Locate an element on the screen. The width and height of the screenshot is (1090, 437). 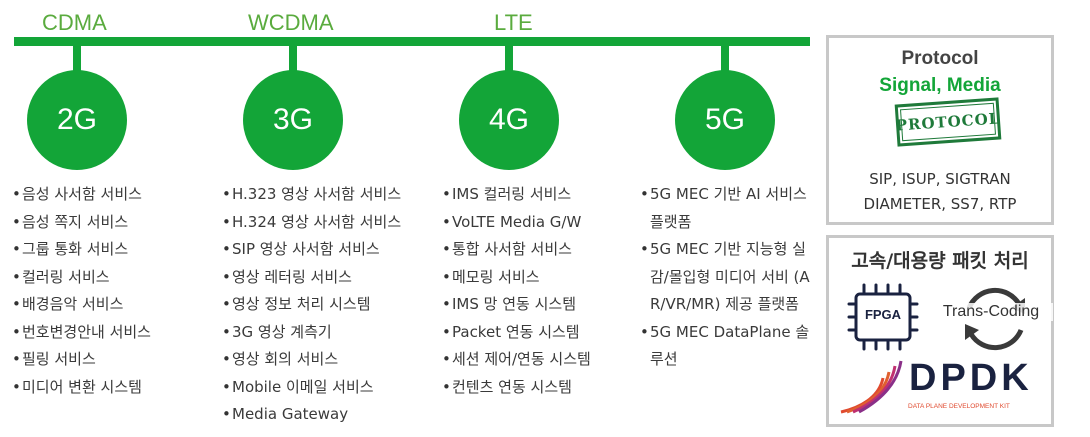
list-item: IMS 컬러링 서비스 is located at coordinates (516, 195).